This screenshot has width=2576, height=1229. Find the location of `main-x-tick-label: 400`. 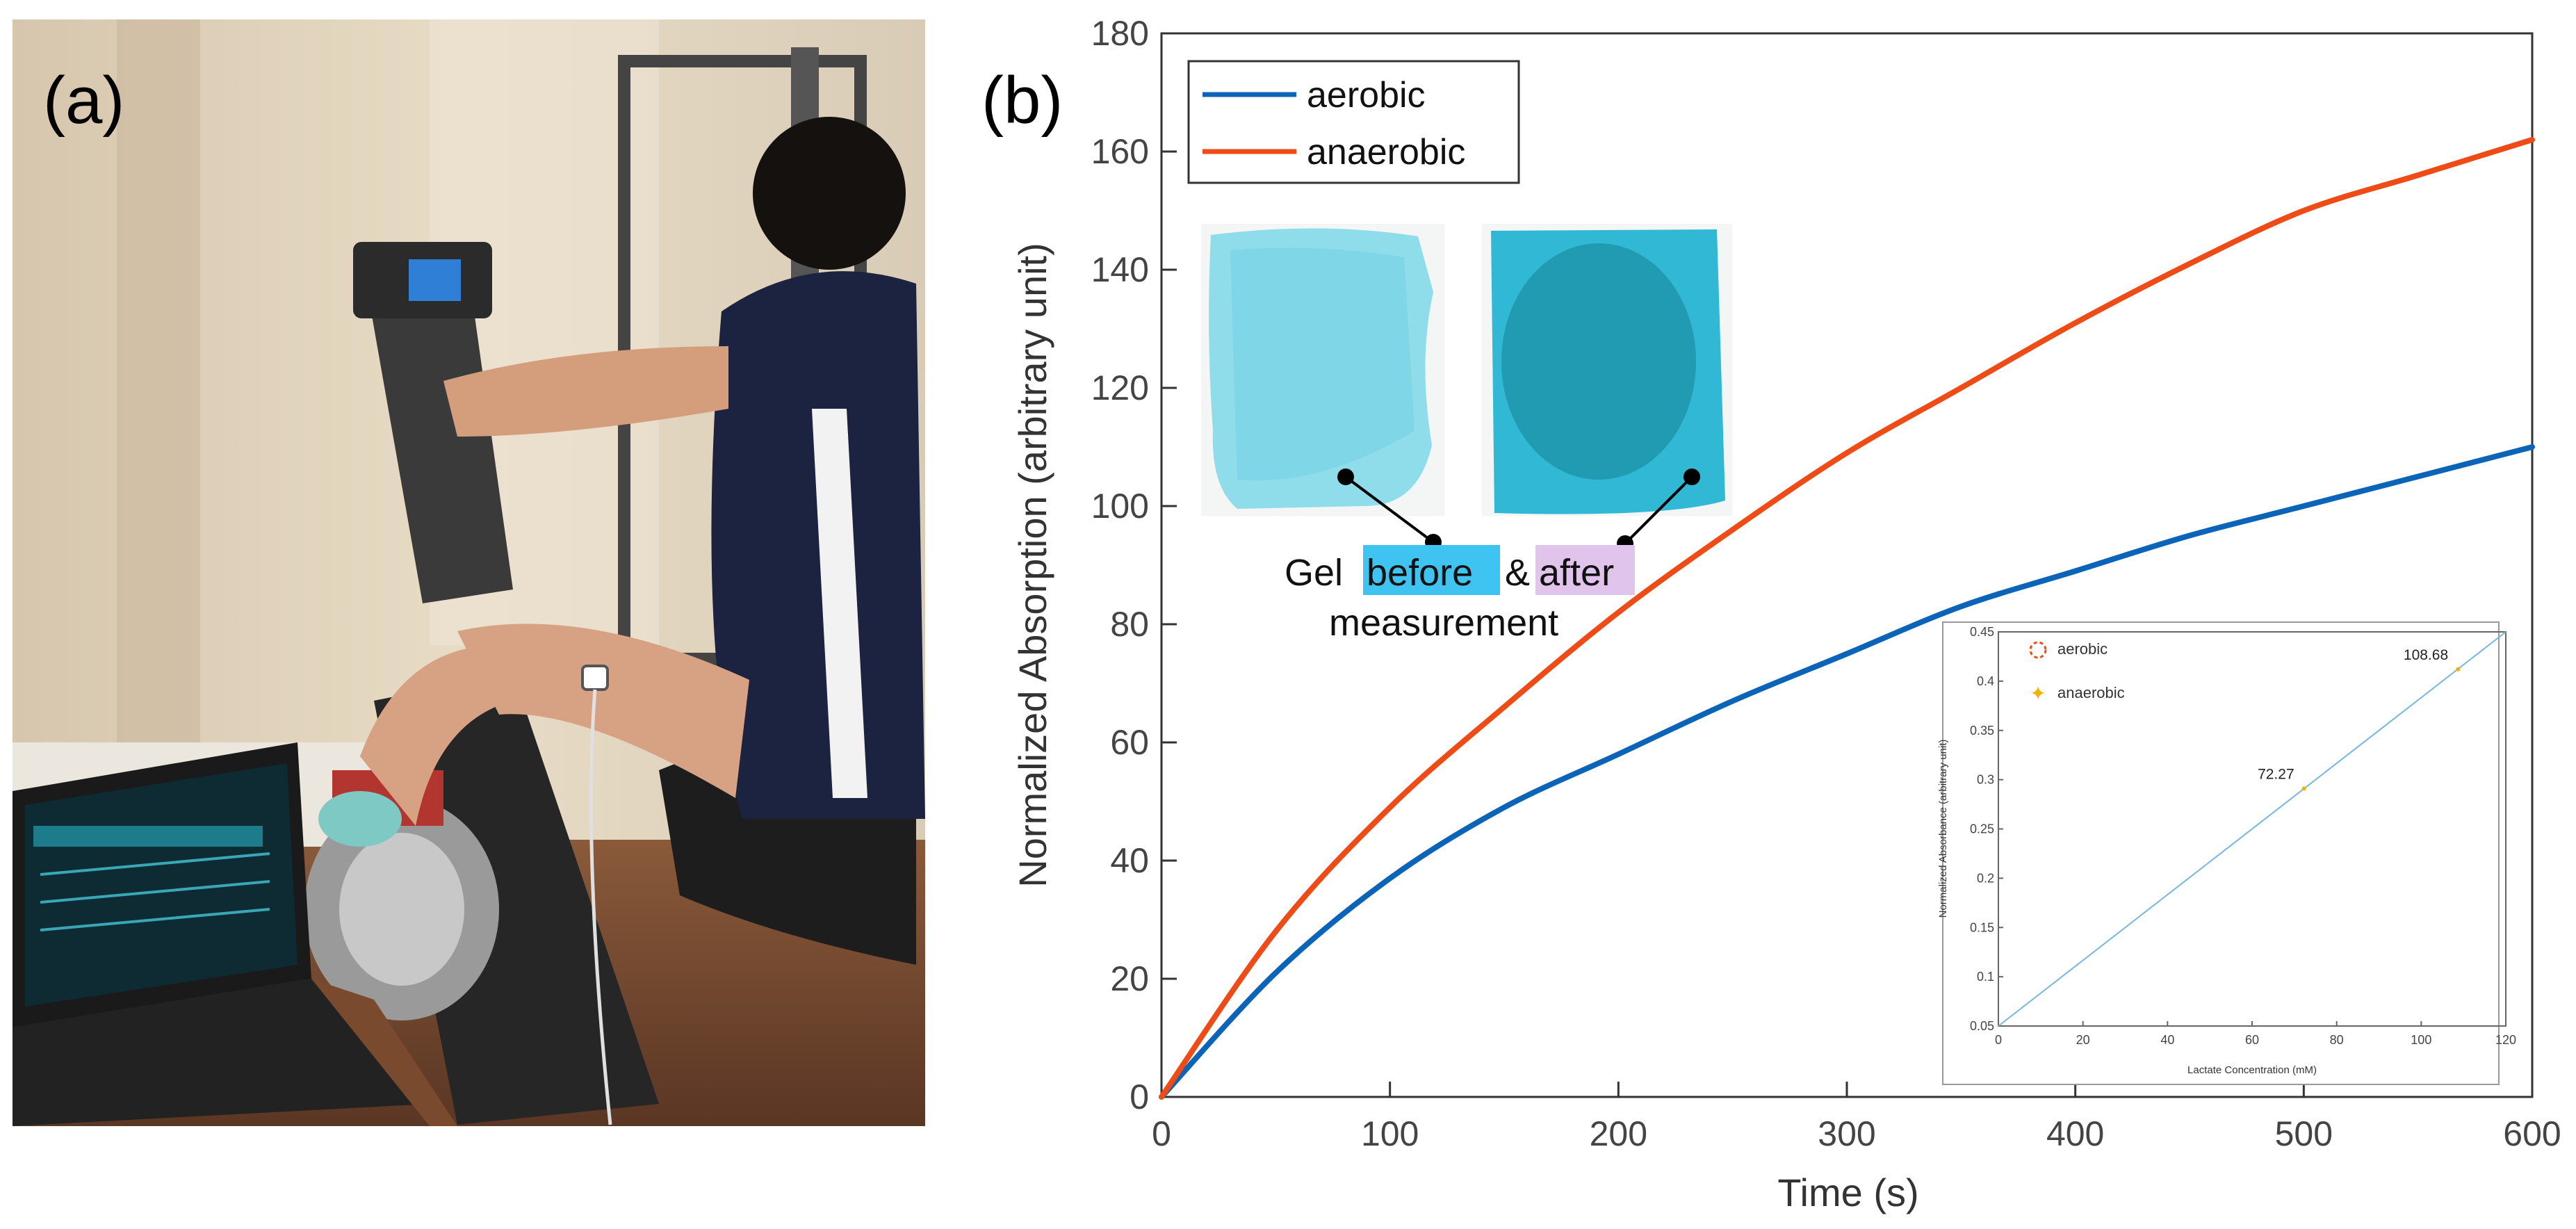

main-x-tick-label: 400 is located at coordinates (2075, 1133).